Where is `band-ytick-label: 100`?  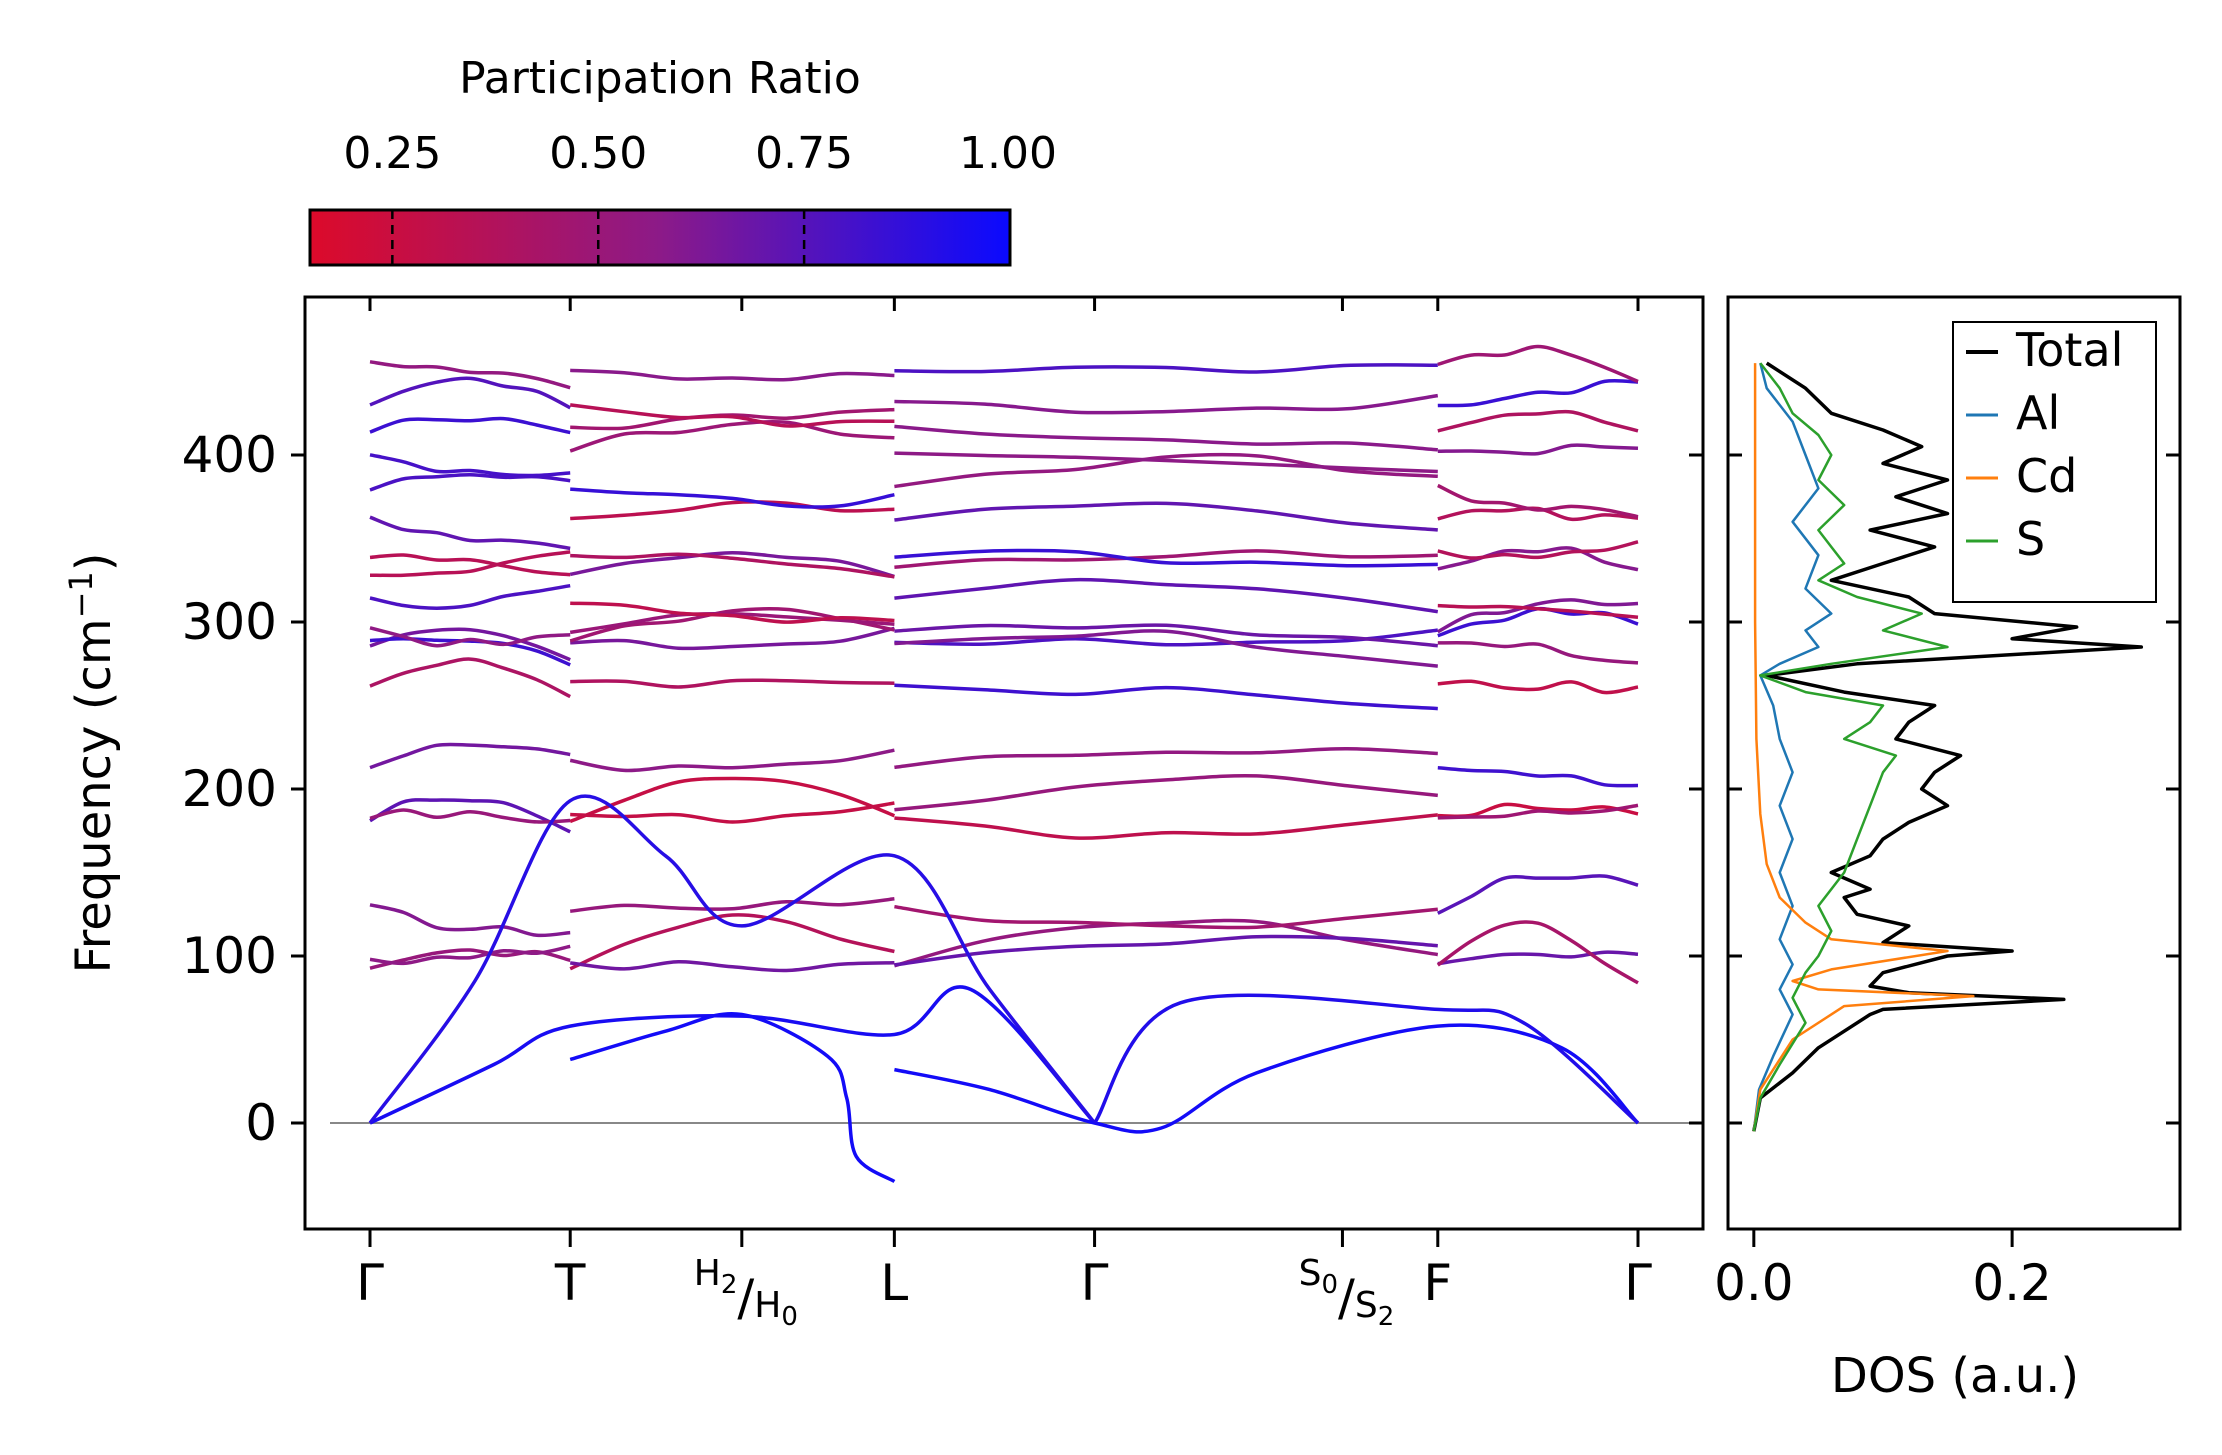
band-ytick-label: 100 is located at coordinates (229, 956).